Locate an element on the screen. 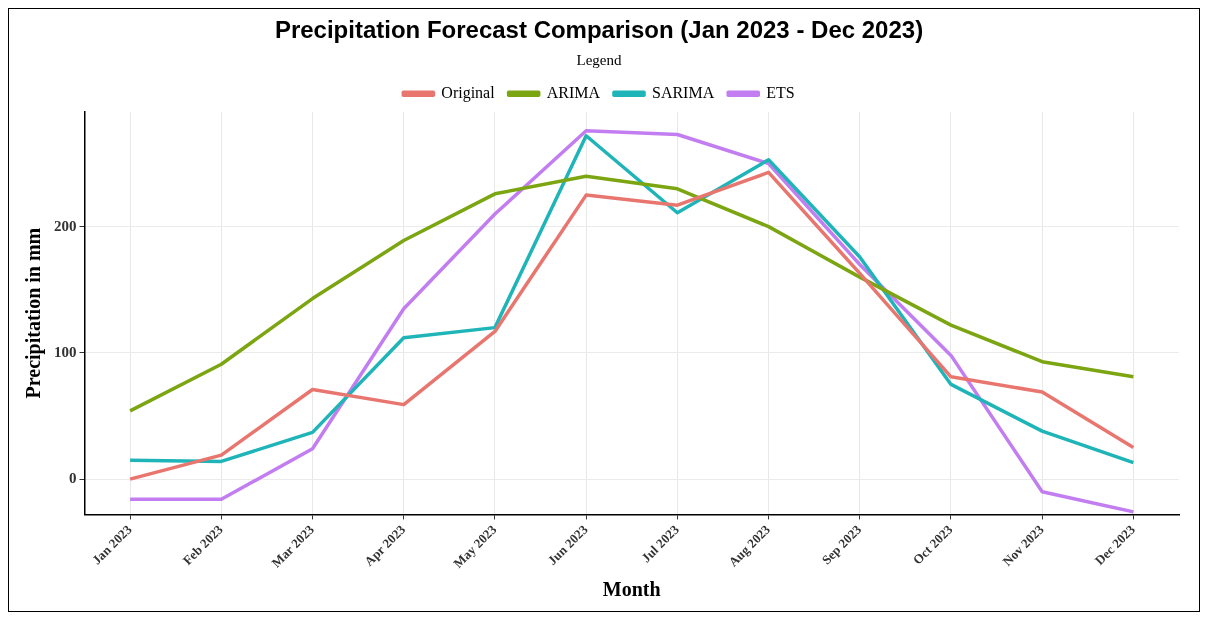 Image resolution: width=1210 pixels, height=622 pixels. y-tick-label: 200 is located at coordinates (65, 225).